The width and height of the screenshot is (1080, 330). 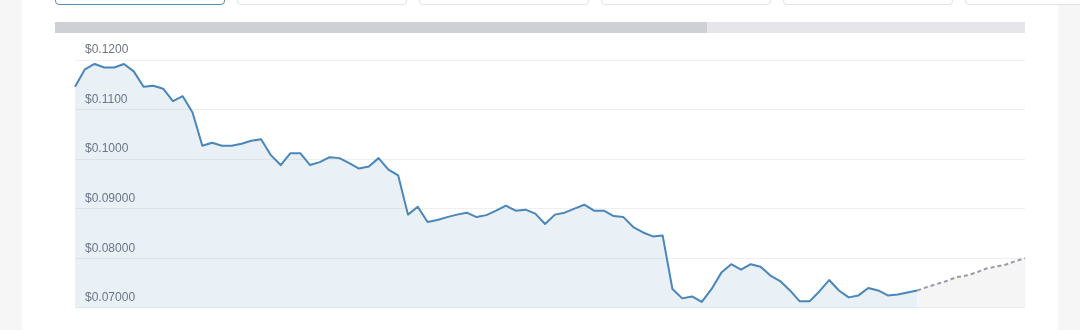 I want to click on y-tick-label: $0.07000, so click(x=110, y=297).